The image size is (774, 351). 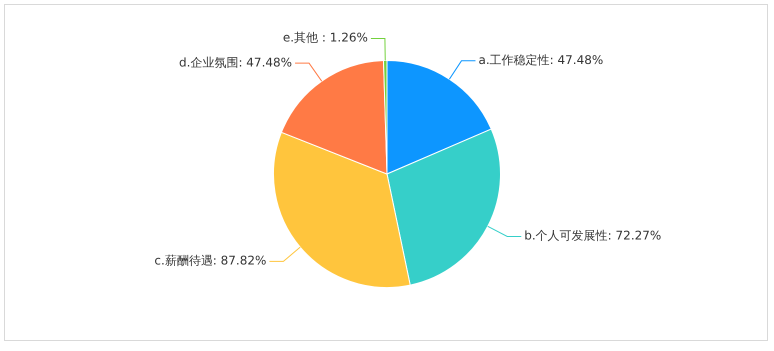 What do you see at coordinates (235, 62) in the screenshot?
I see `slice-label: d.企业氛围: 47.48%` at bounding box center [235, 62].